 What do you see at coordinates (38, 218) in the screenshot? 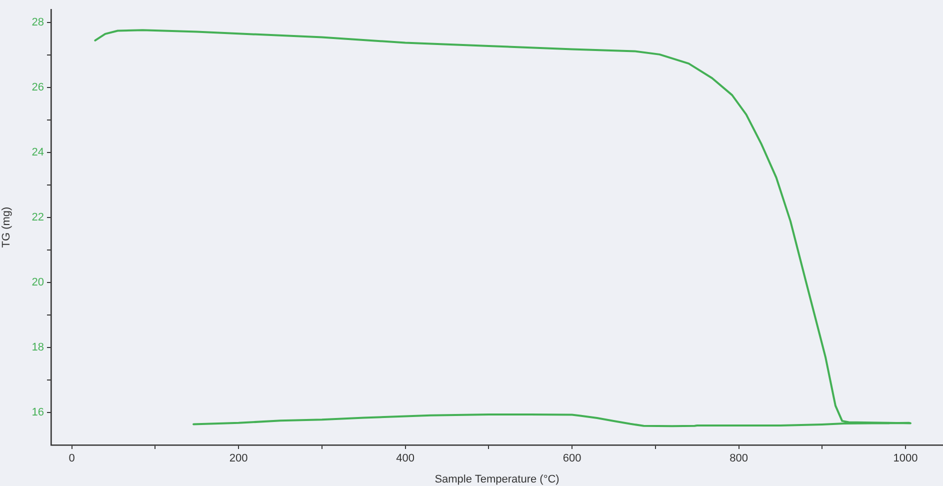
I see `y-tick-label: 22` at bounding box center [38, 218].